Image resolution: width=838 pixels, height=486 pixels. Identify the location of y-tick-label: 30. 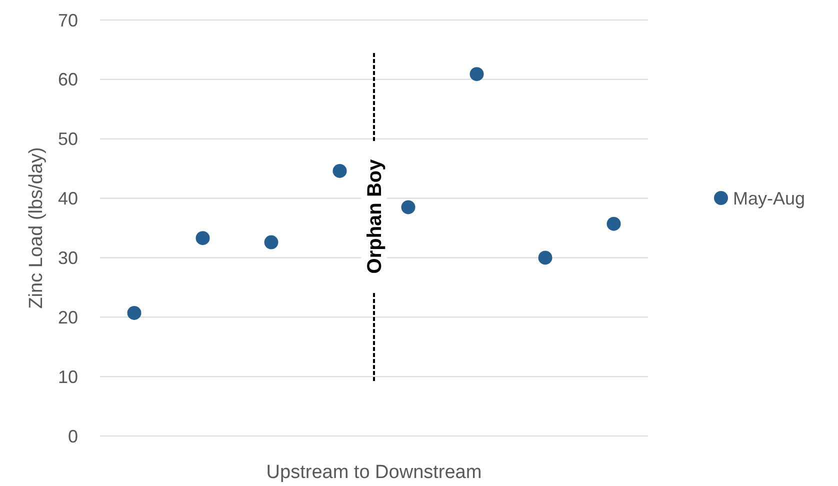
(68, 258).